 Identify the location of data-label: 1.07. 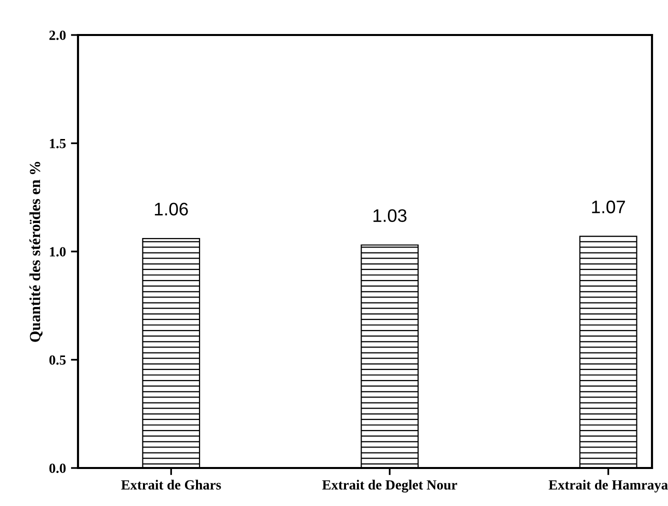
(608, 207).